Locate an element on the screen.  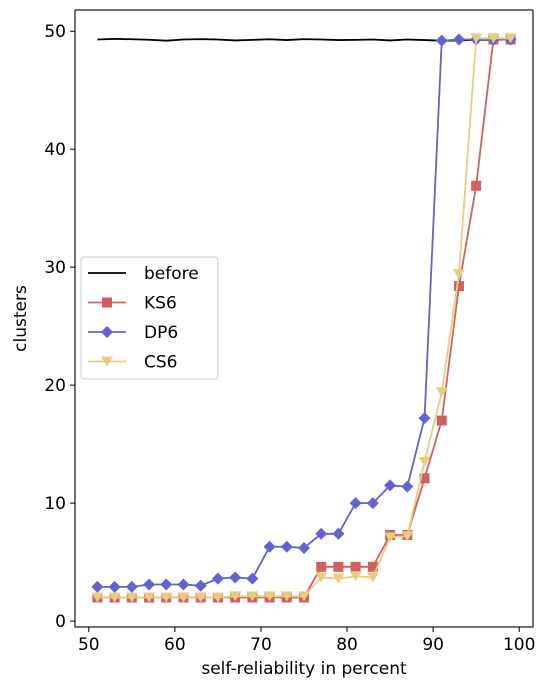
legend-marker-CS6 is located at coordinates (107, 361).